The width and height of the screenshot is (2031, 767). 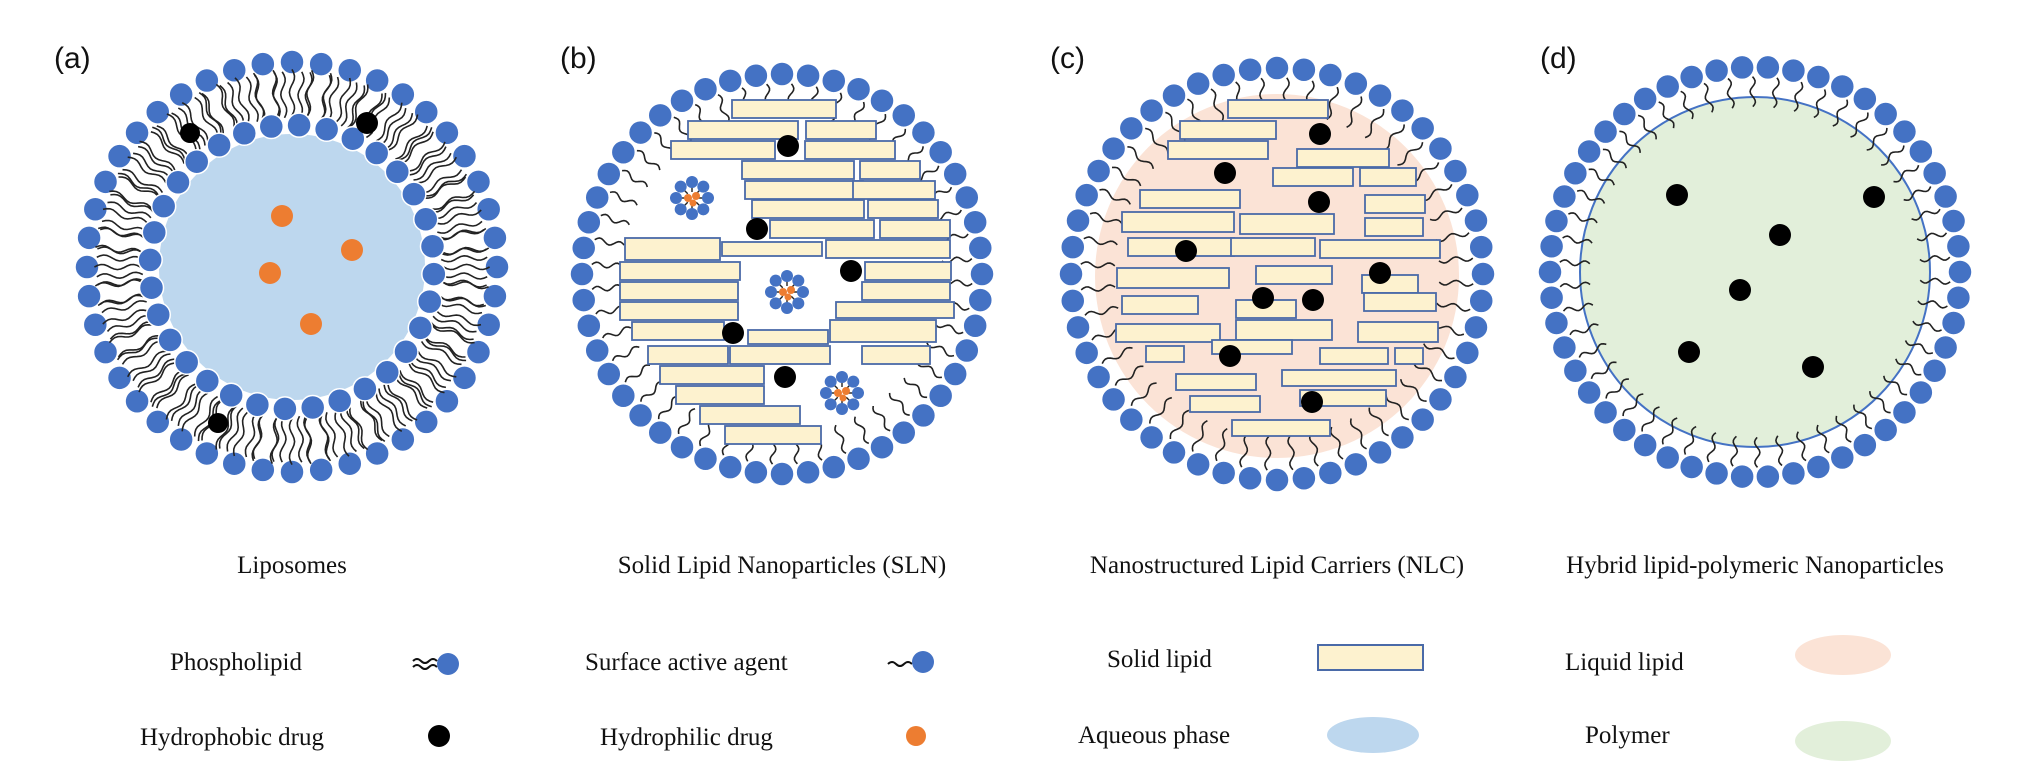 What do you see at coordinates (1738, 741) in the screenshot?
I see `legend-item-polymer: Polymer` at bounding box center [1738, 741].